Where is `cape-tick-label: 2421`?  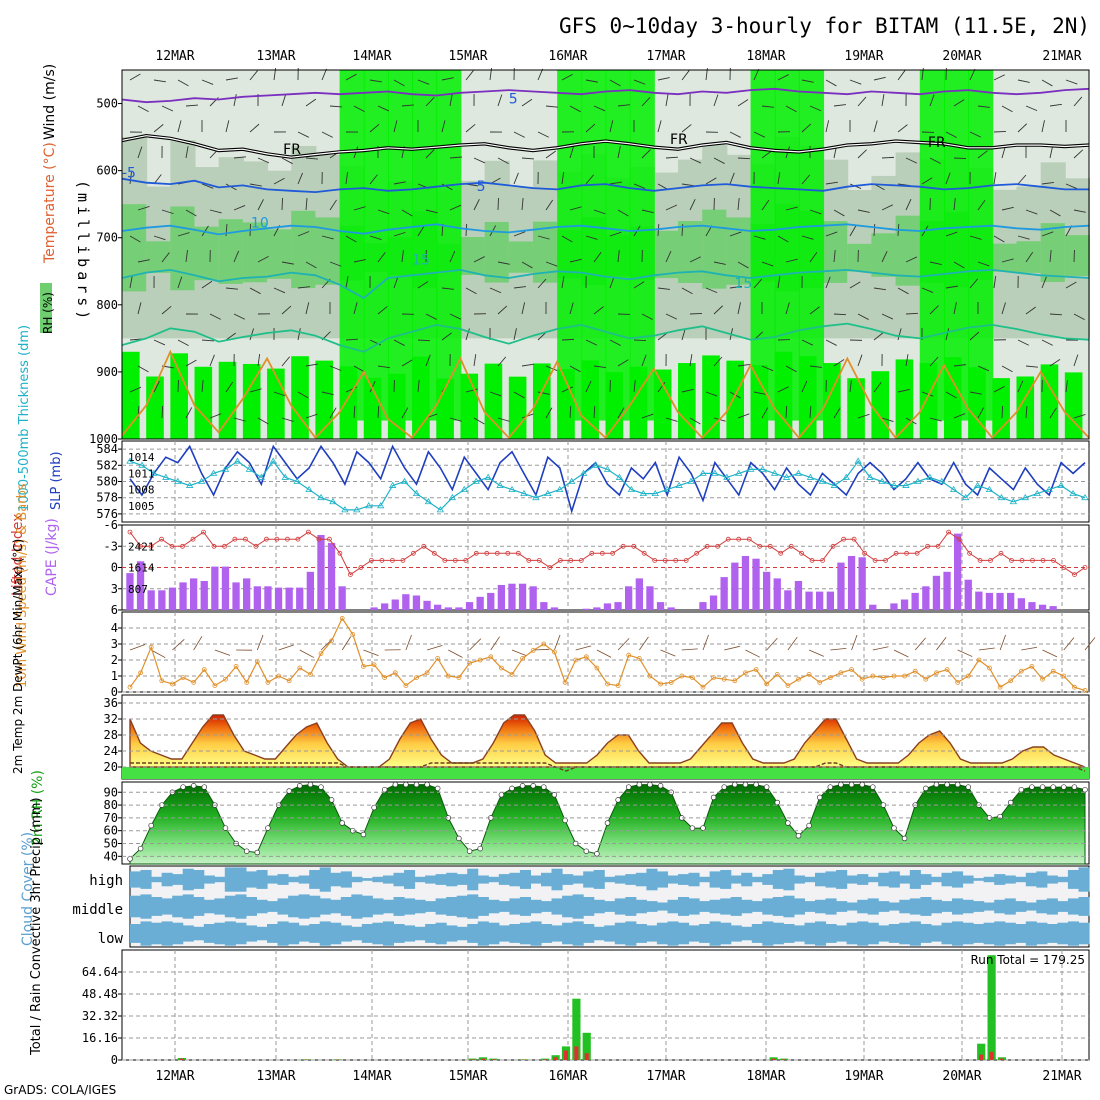
cape-tick-label: 2421 is located at coordinates (141, 546).